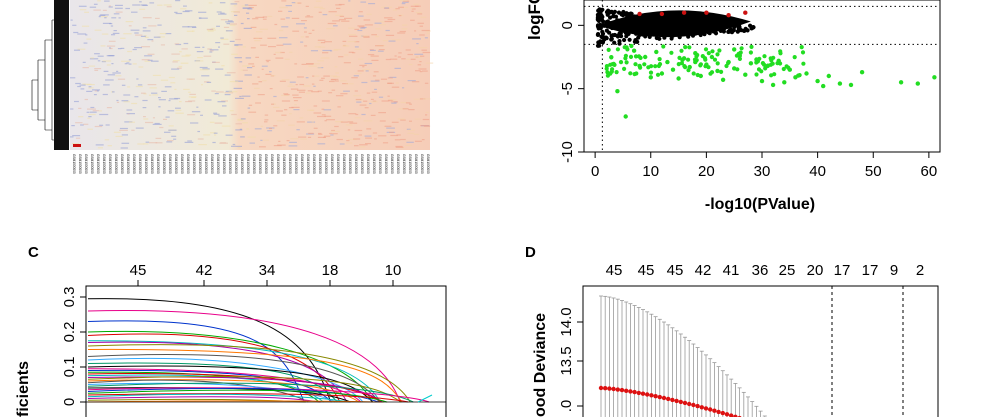 This screenshot has height=417, width=984. What do you see at coordinates (265, 274) in the screenshot?
I see `panel-c-top-axis: 45 42 34 18 10` at bounding box center [265, 274].